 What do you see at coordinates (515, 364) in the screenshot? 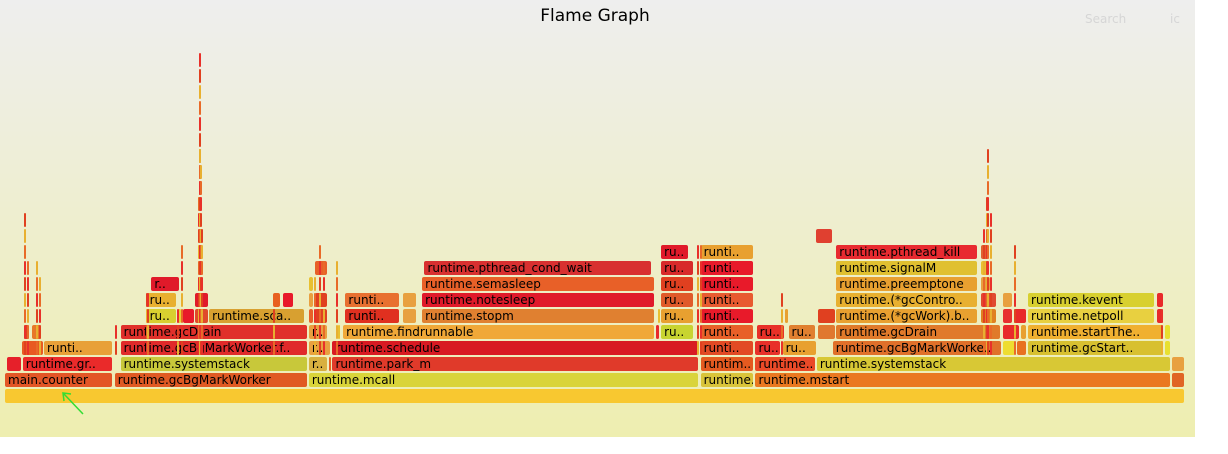
I see `flame-frame: runtime.park_m` at bounding box center [515, 364].